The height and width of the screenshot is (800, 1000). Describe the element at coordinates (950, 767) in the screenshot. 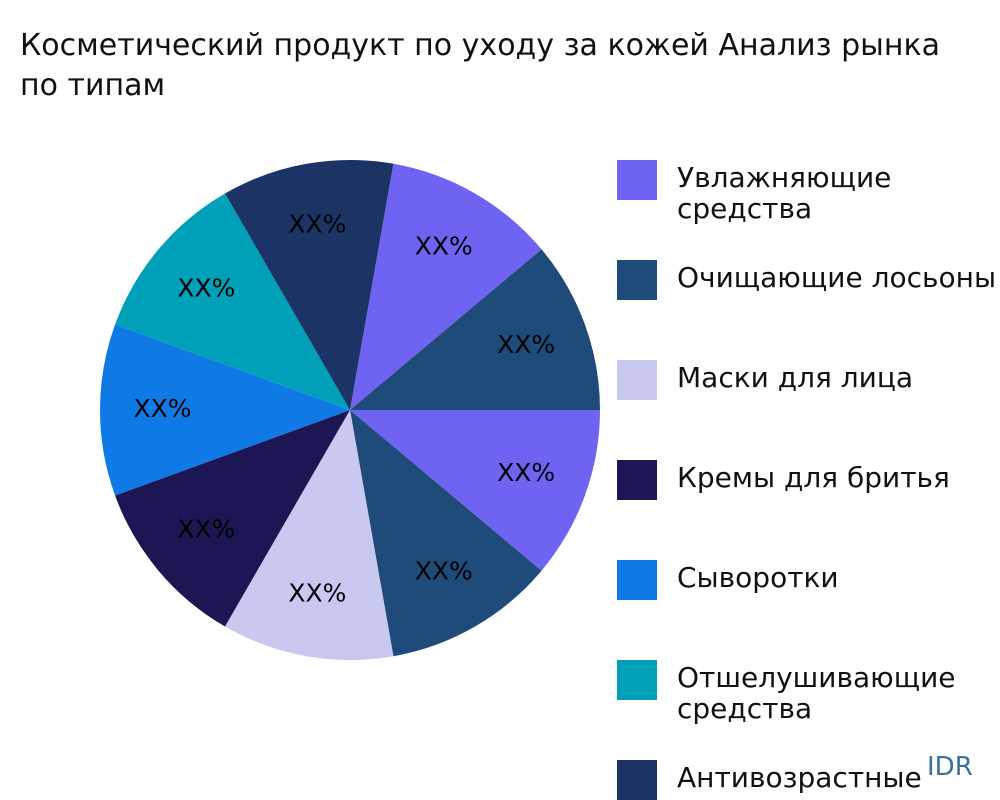

I see `watermark: IDR` at that location.